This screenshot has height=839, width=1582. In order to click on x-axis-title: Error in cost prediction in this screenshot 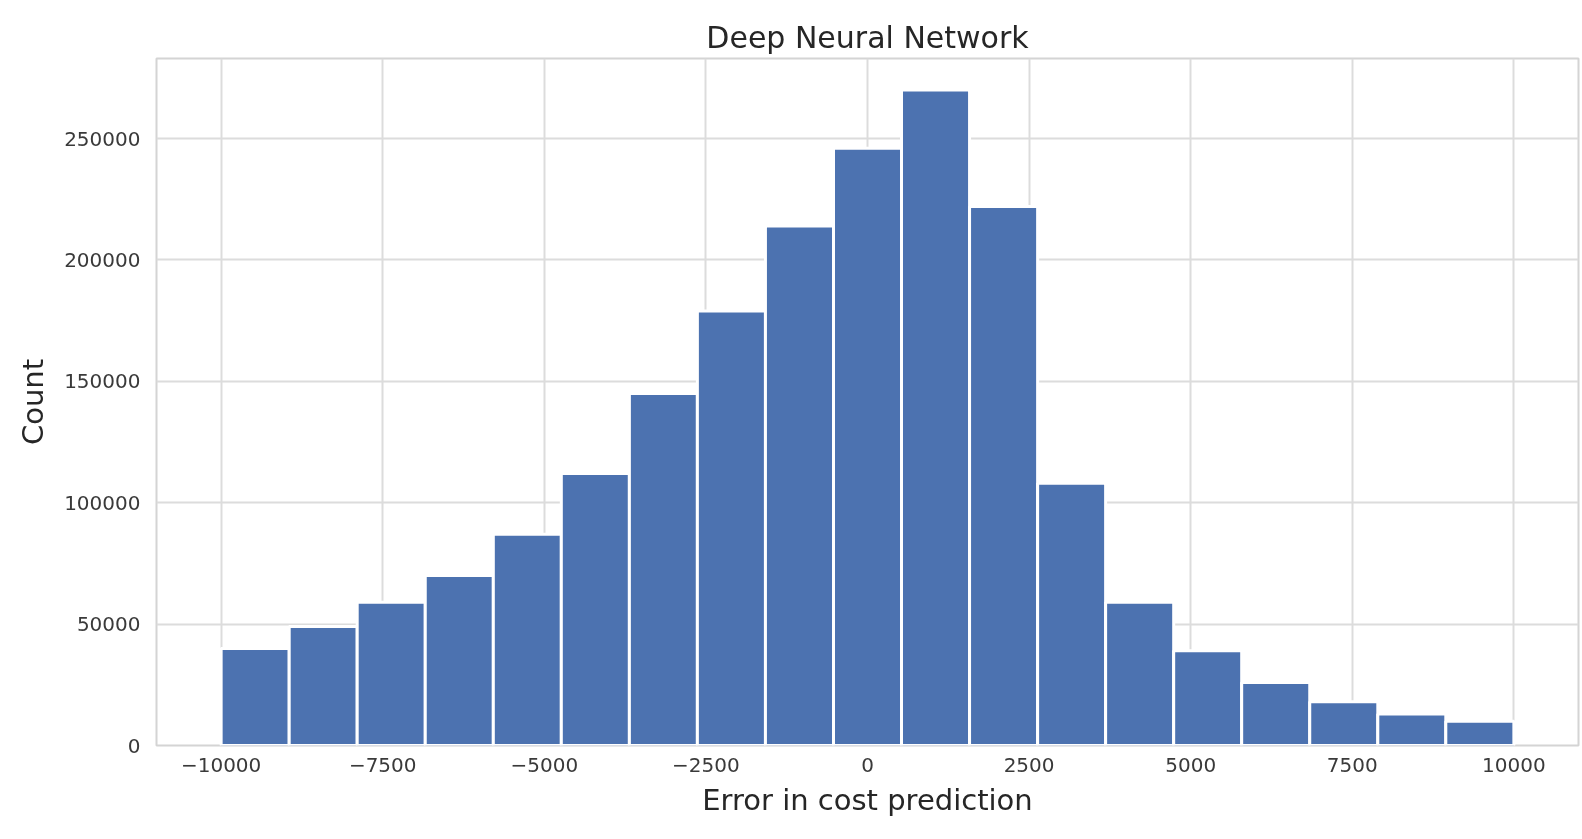, I will do `click(867, 799)`.